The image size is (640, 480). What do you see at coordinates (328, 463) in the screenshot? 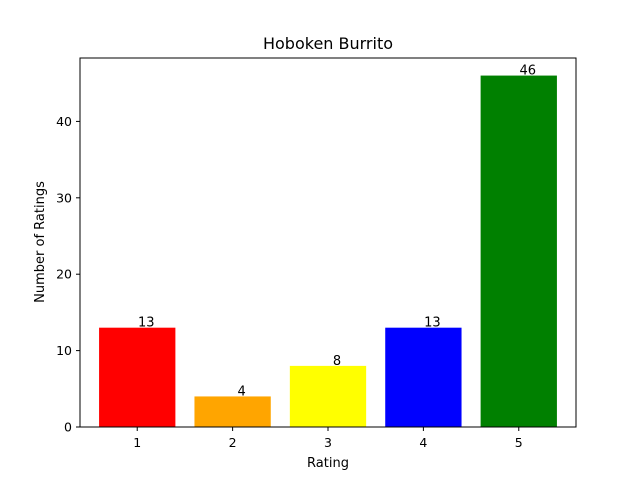
I see `x-axis-label: Rating` at bounding box center [328, 463].